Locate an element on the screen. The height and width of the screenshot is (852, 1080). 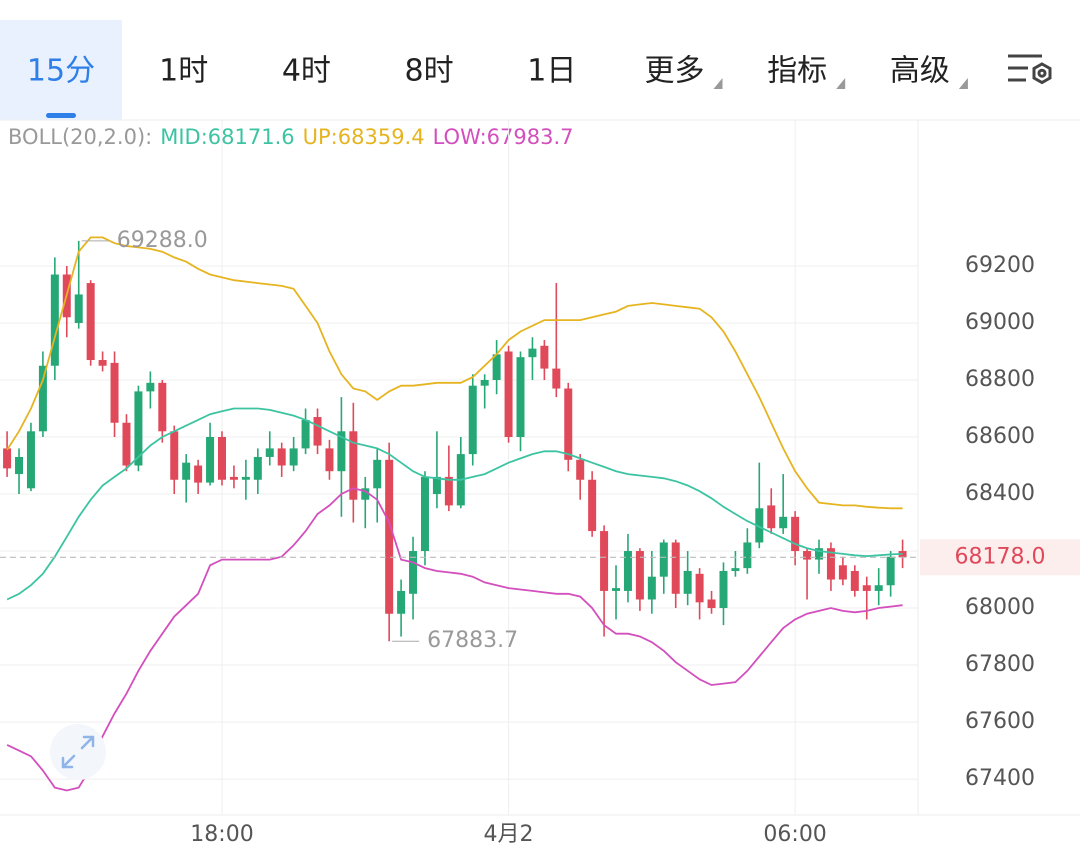
tab-bar: 15分 1时 4时 8时 1日 更多 指标 高级 is located at coordinates (484, 70).